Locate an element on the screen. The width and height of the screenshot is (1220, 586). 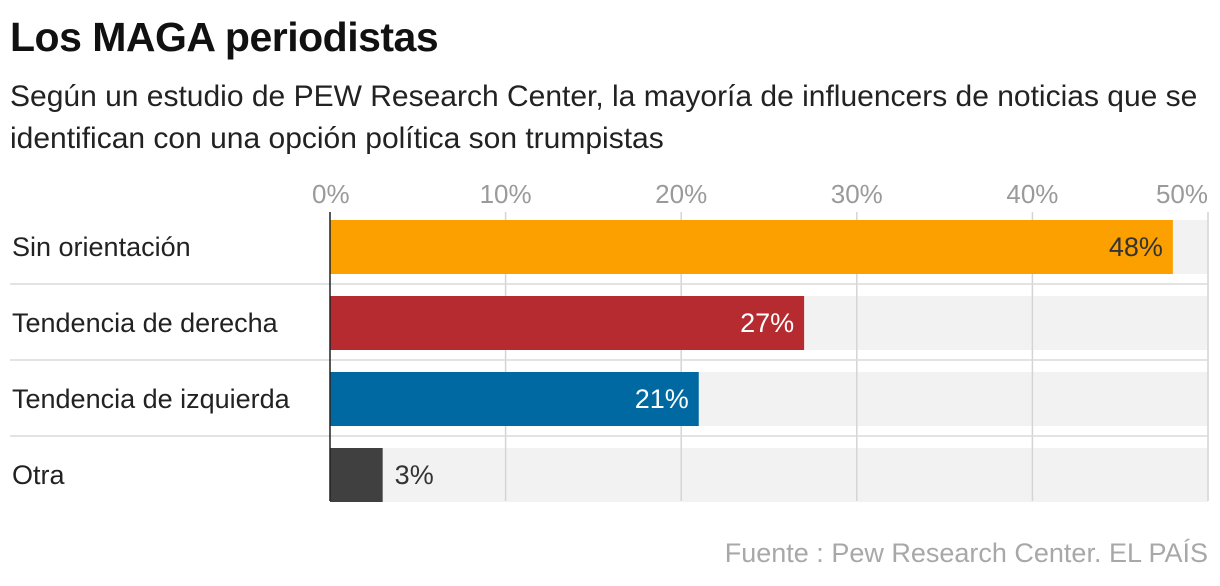
x-tick-label: 0% is located at coordinates (331, 194).